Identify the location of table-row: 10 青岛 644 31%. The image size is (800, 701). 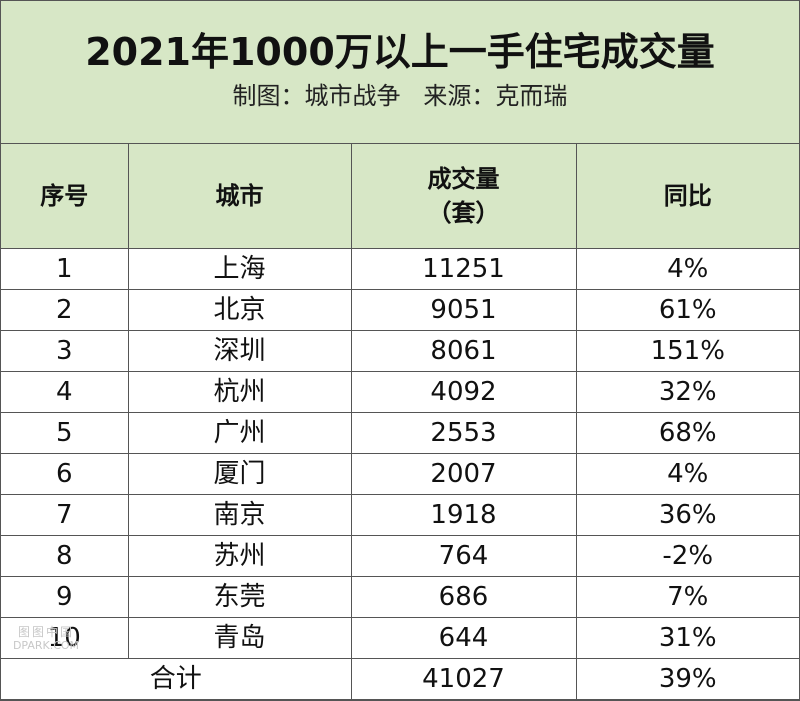
(400, 638).